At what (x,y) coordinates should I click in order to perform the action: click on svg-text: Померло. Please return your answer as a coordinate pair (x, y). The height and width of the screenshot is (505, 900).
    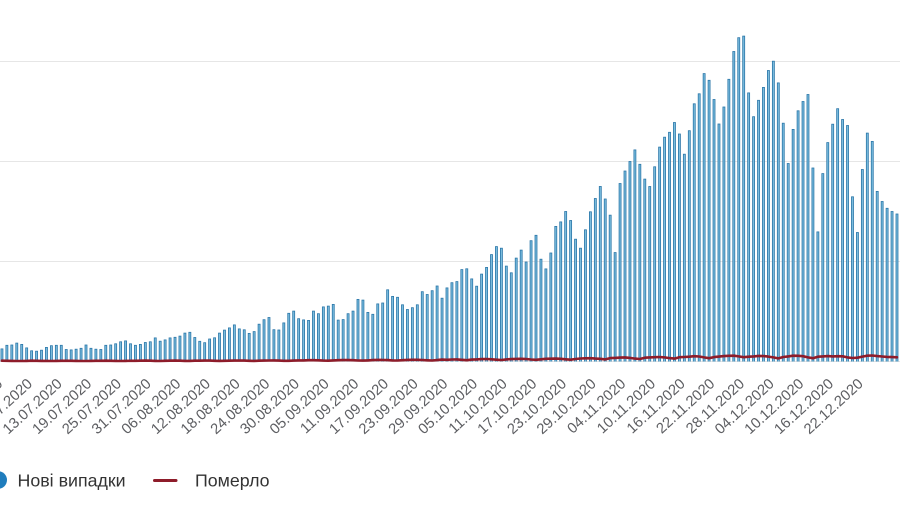
    Looking at the image, I should click on (232, 481).